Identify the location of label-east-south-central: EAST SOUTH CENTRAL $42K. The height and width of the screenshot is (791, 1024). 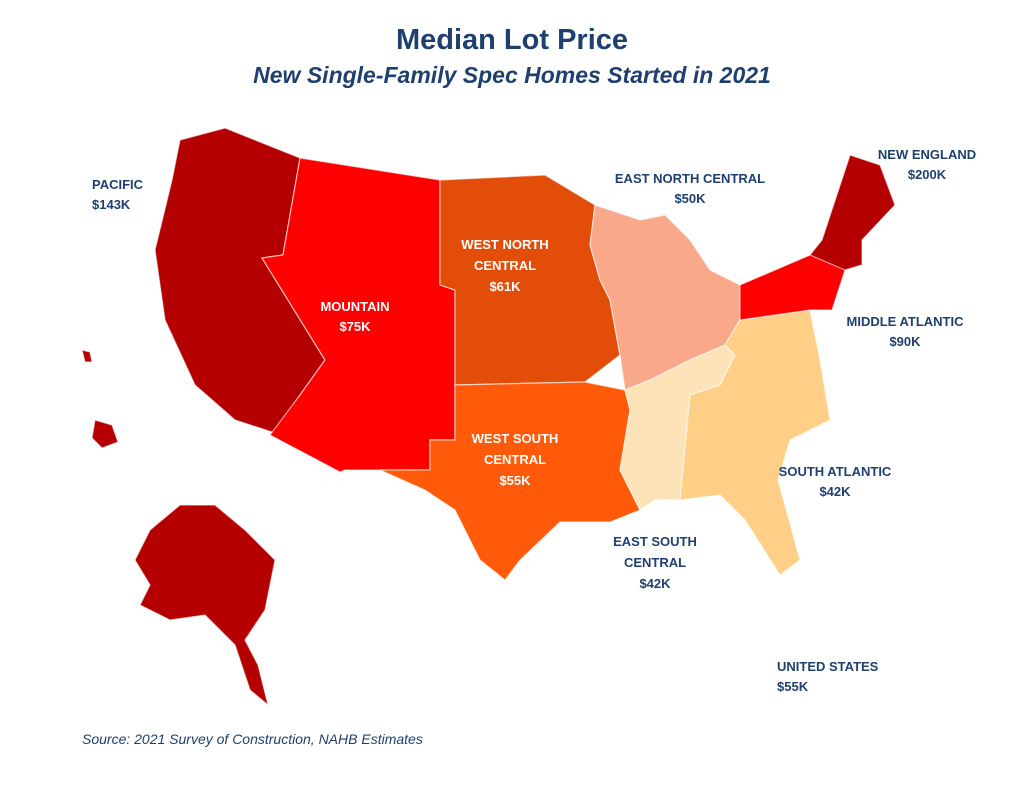
(655, 562).